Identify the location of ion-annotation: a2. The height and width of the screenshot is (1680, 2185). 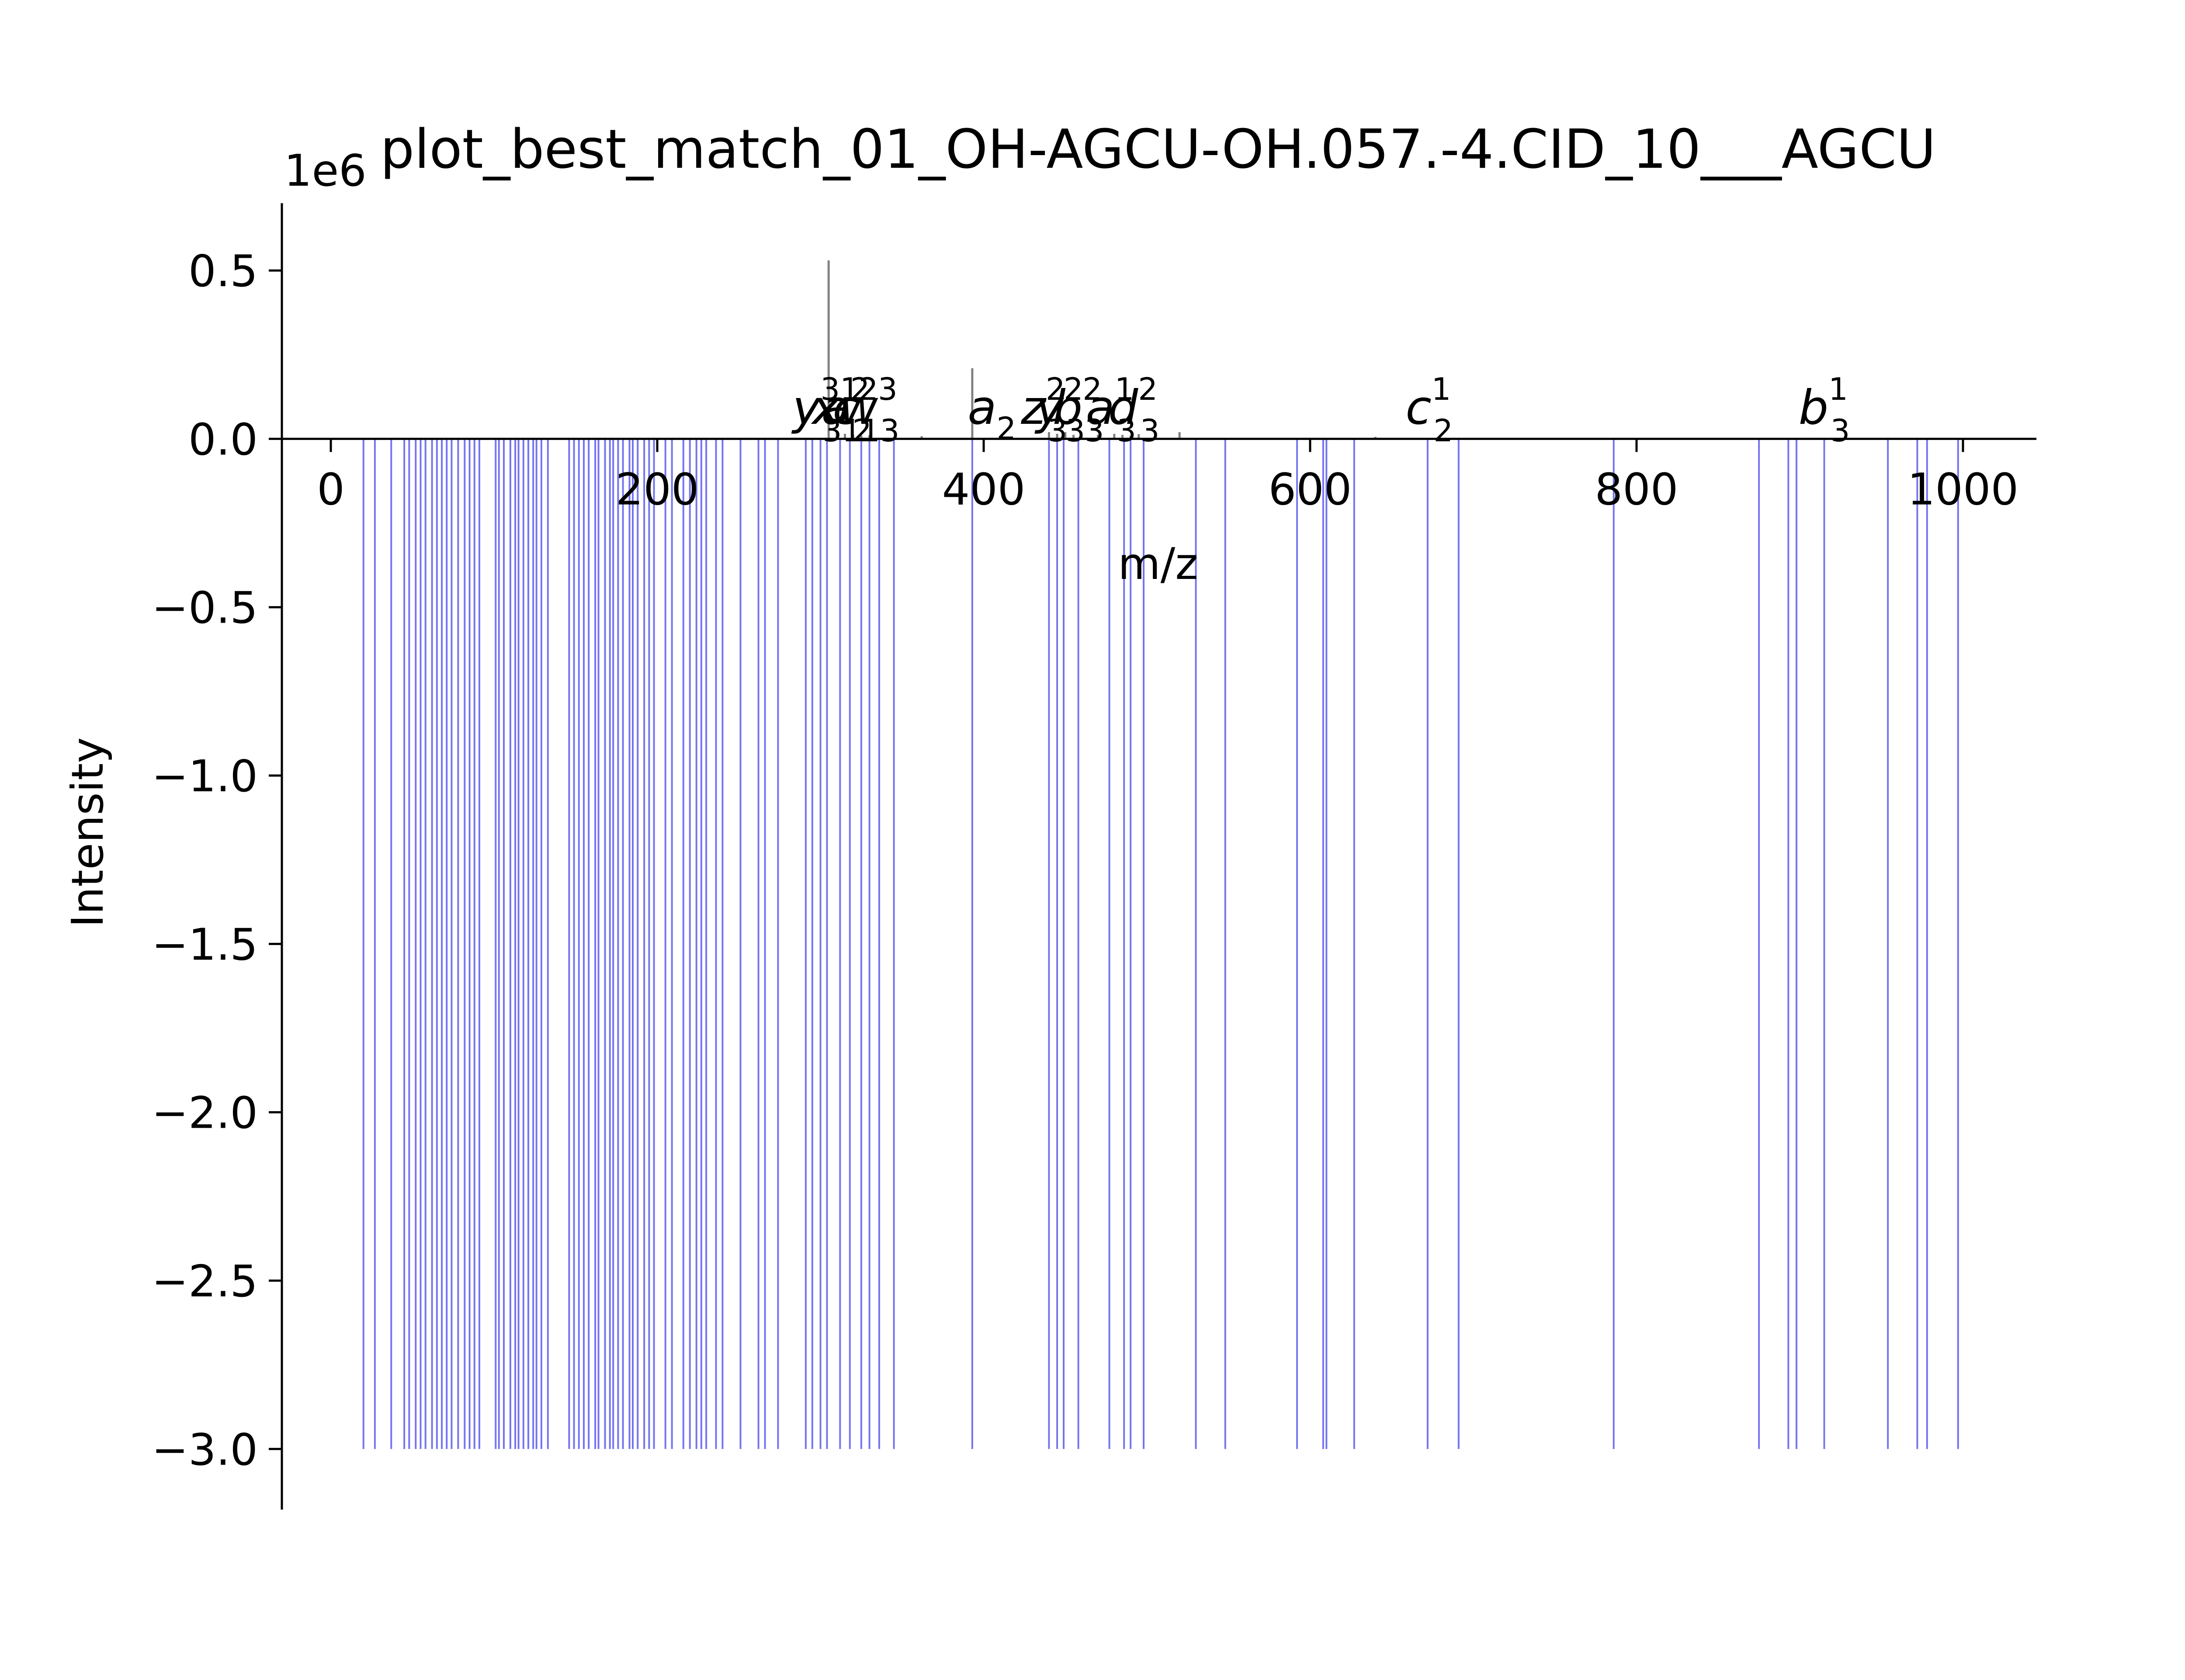
(992, 414).